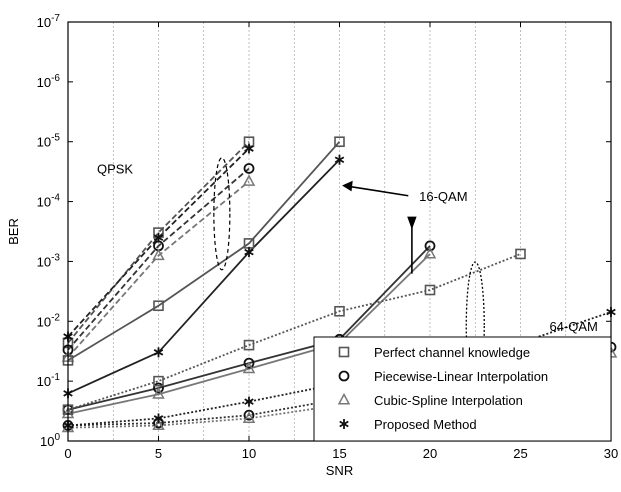 The height and width of the screenshot is (492, 621). I want to click on x-tick-label: 25, so click(520, 453).